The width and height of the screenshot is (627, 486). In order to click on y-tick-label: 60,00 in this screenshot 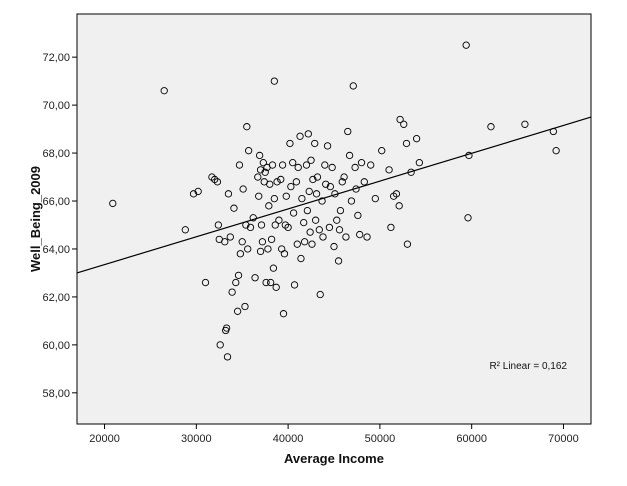, I will do `click(56, 346)`.